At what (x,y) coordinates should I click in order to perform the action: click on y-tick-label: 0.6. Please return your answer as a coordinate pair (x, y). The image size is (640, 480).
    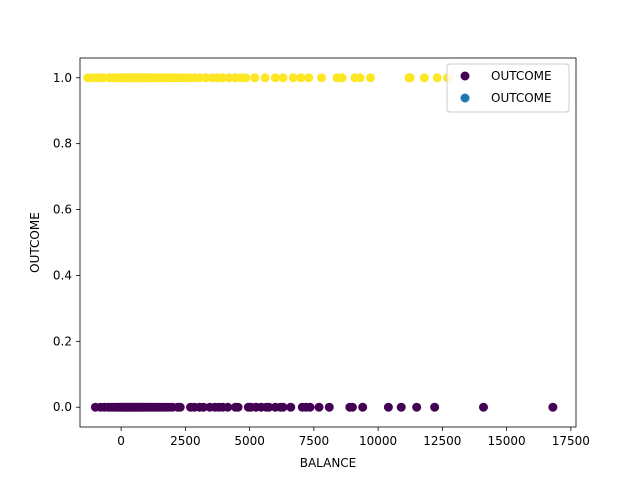
    Looking at the image, I should click on (62, 210).